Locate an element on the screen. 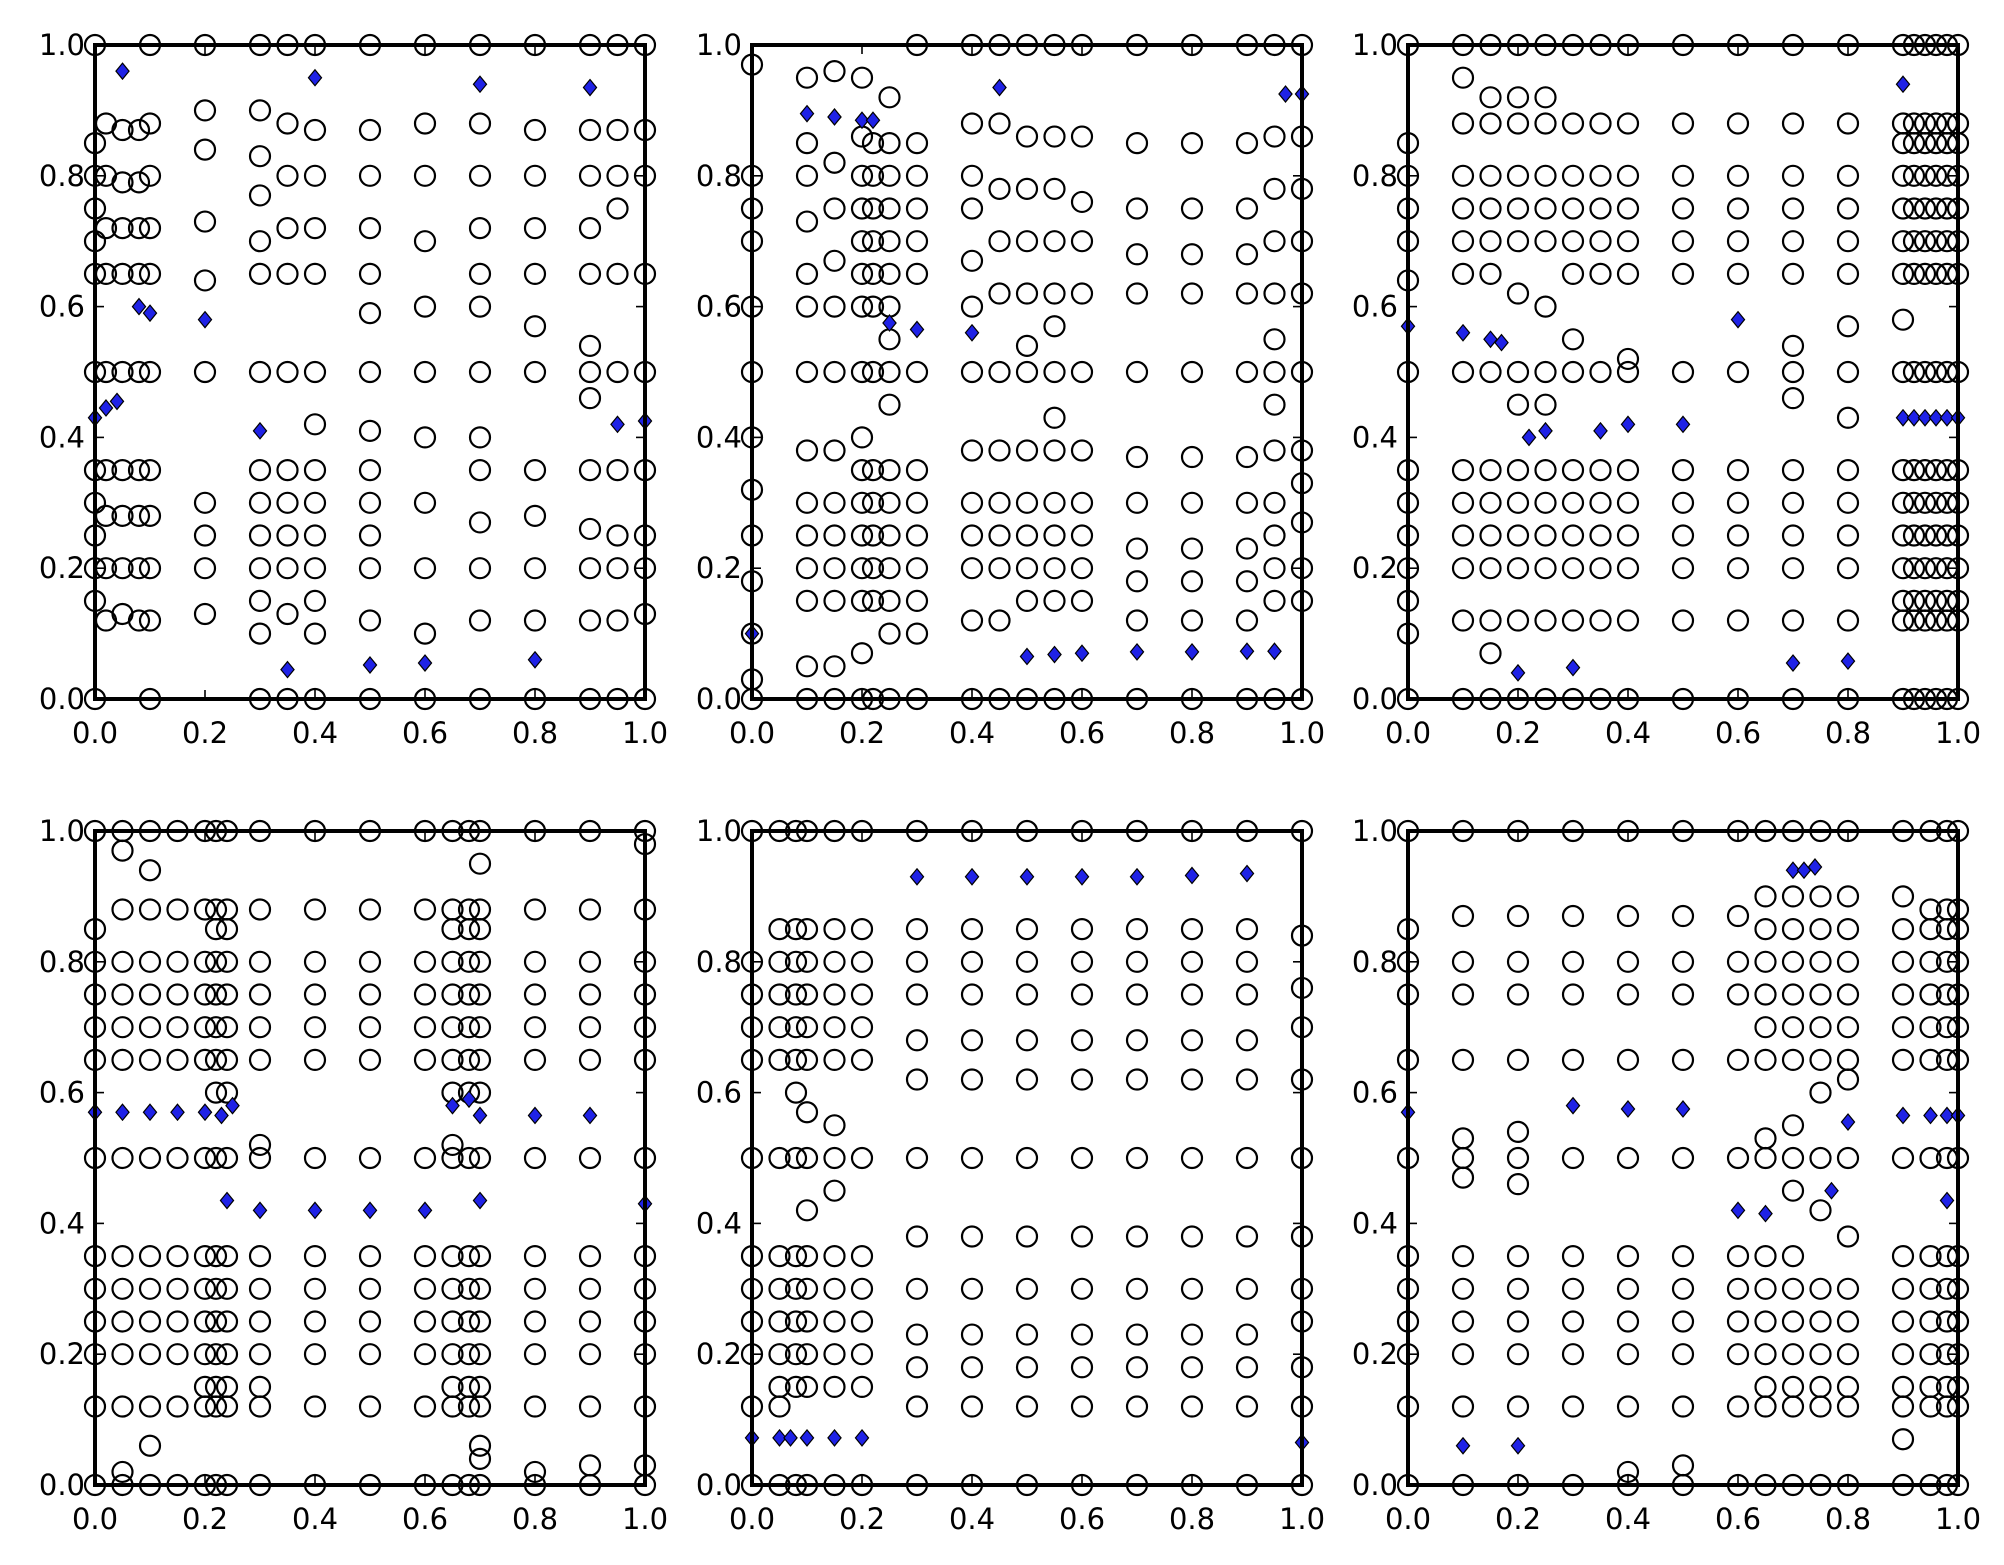 Image resolution: width=2004 pixels, height=1565 pixels. y-tick-label: 0.2 is located at coordinates (1375, 1354).